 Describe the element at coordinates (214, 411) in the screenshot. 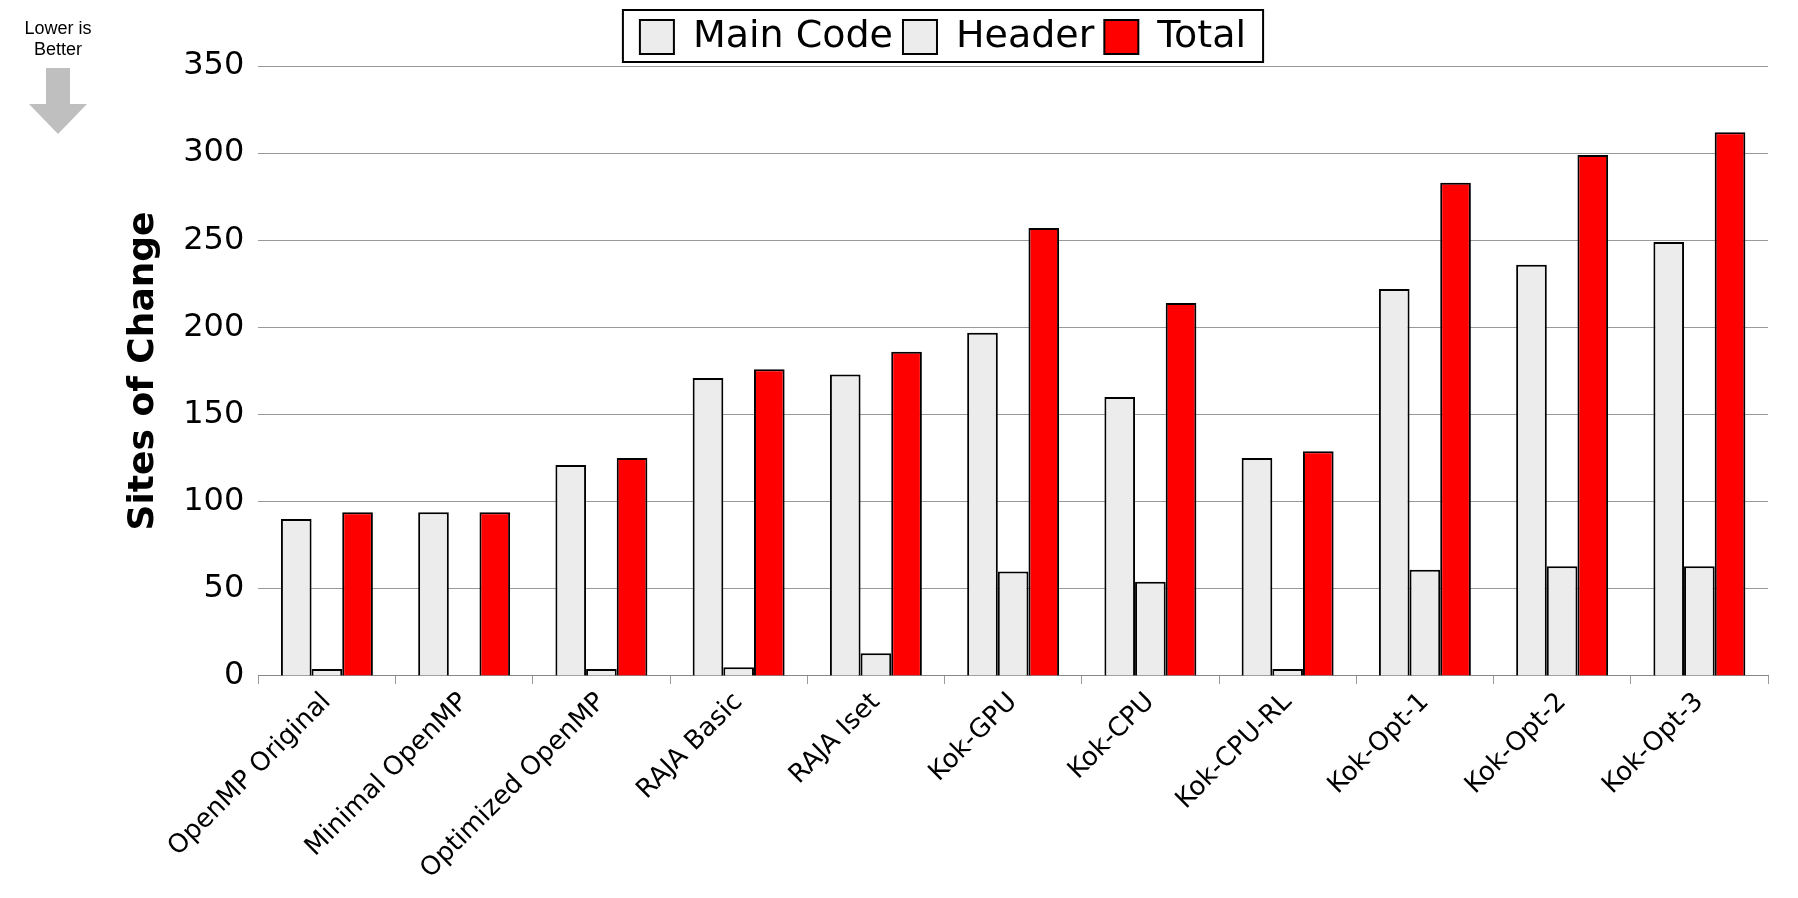

I see `y-tick-label: 150` at that location.